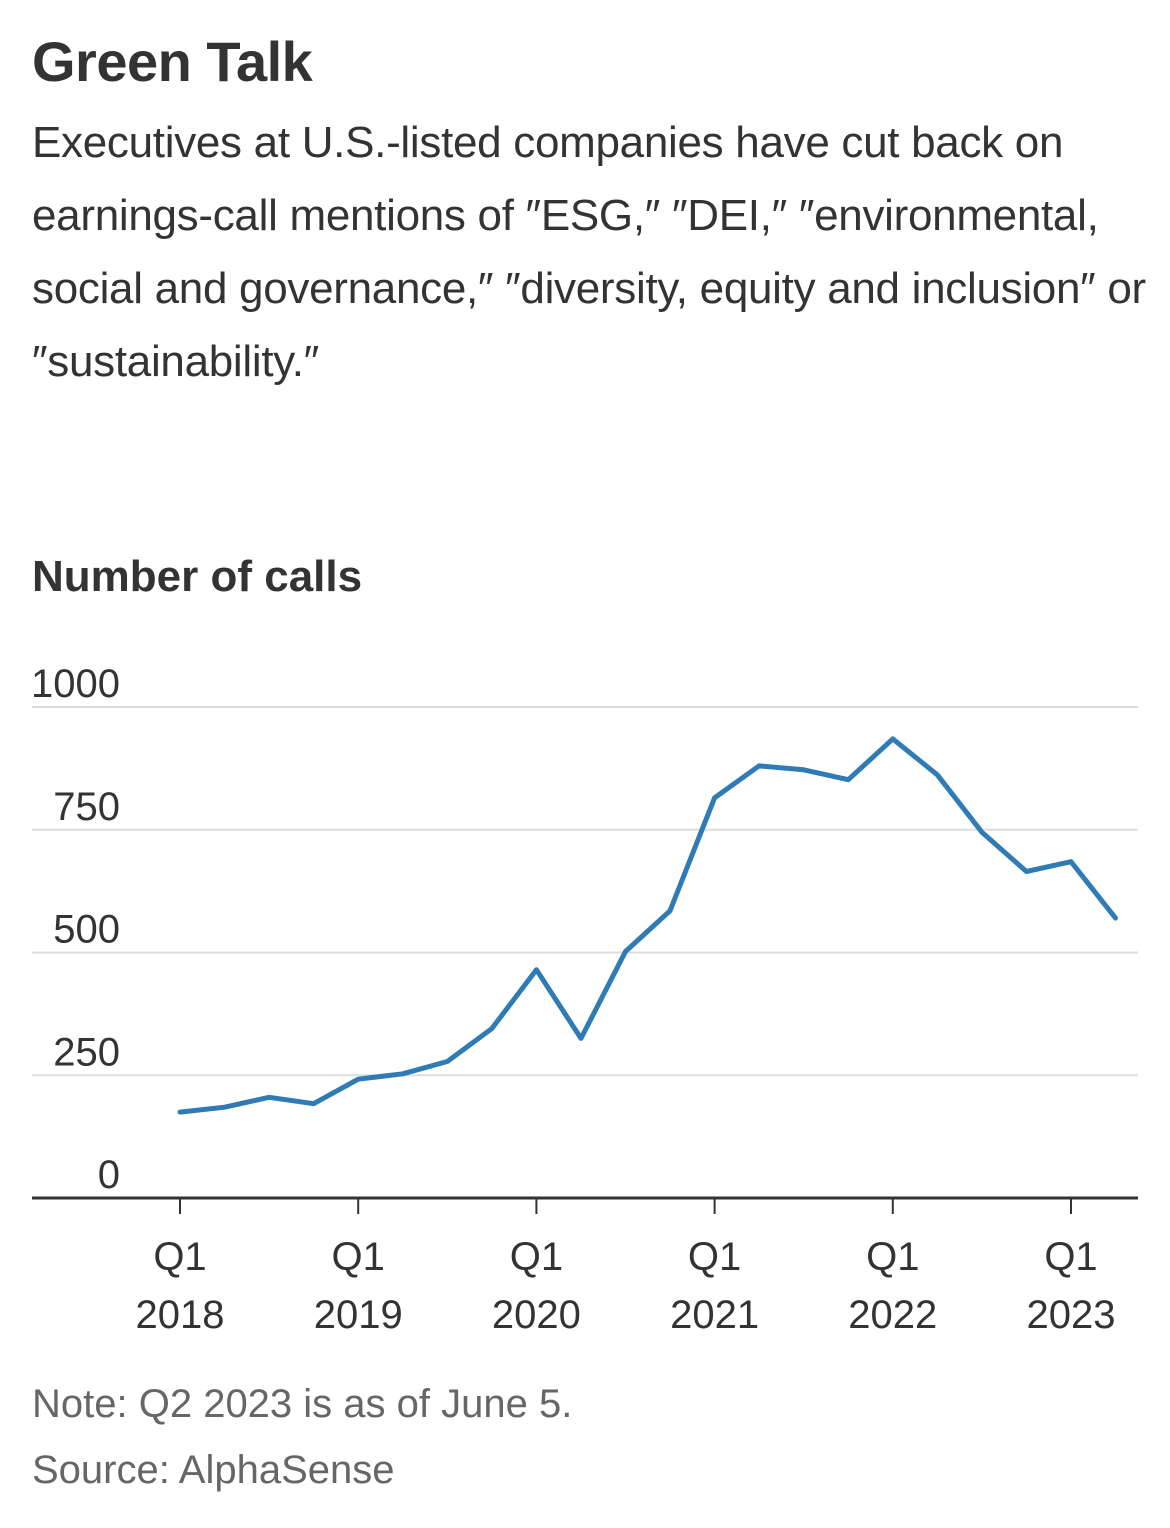 This screenshot has width=1170, height=1528. I want to click on y-tick-label-1000: 1000, so click(75, 684).